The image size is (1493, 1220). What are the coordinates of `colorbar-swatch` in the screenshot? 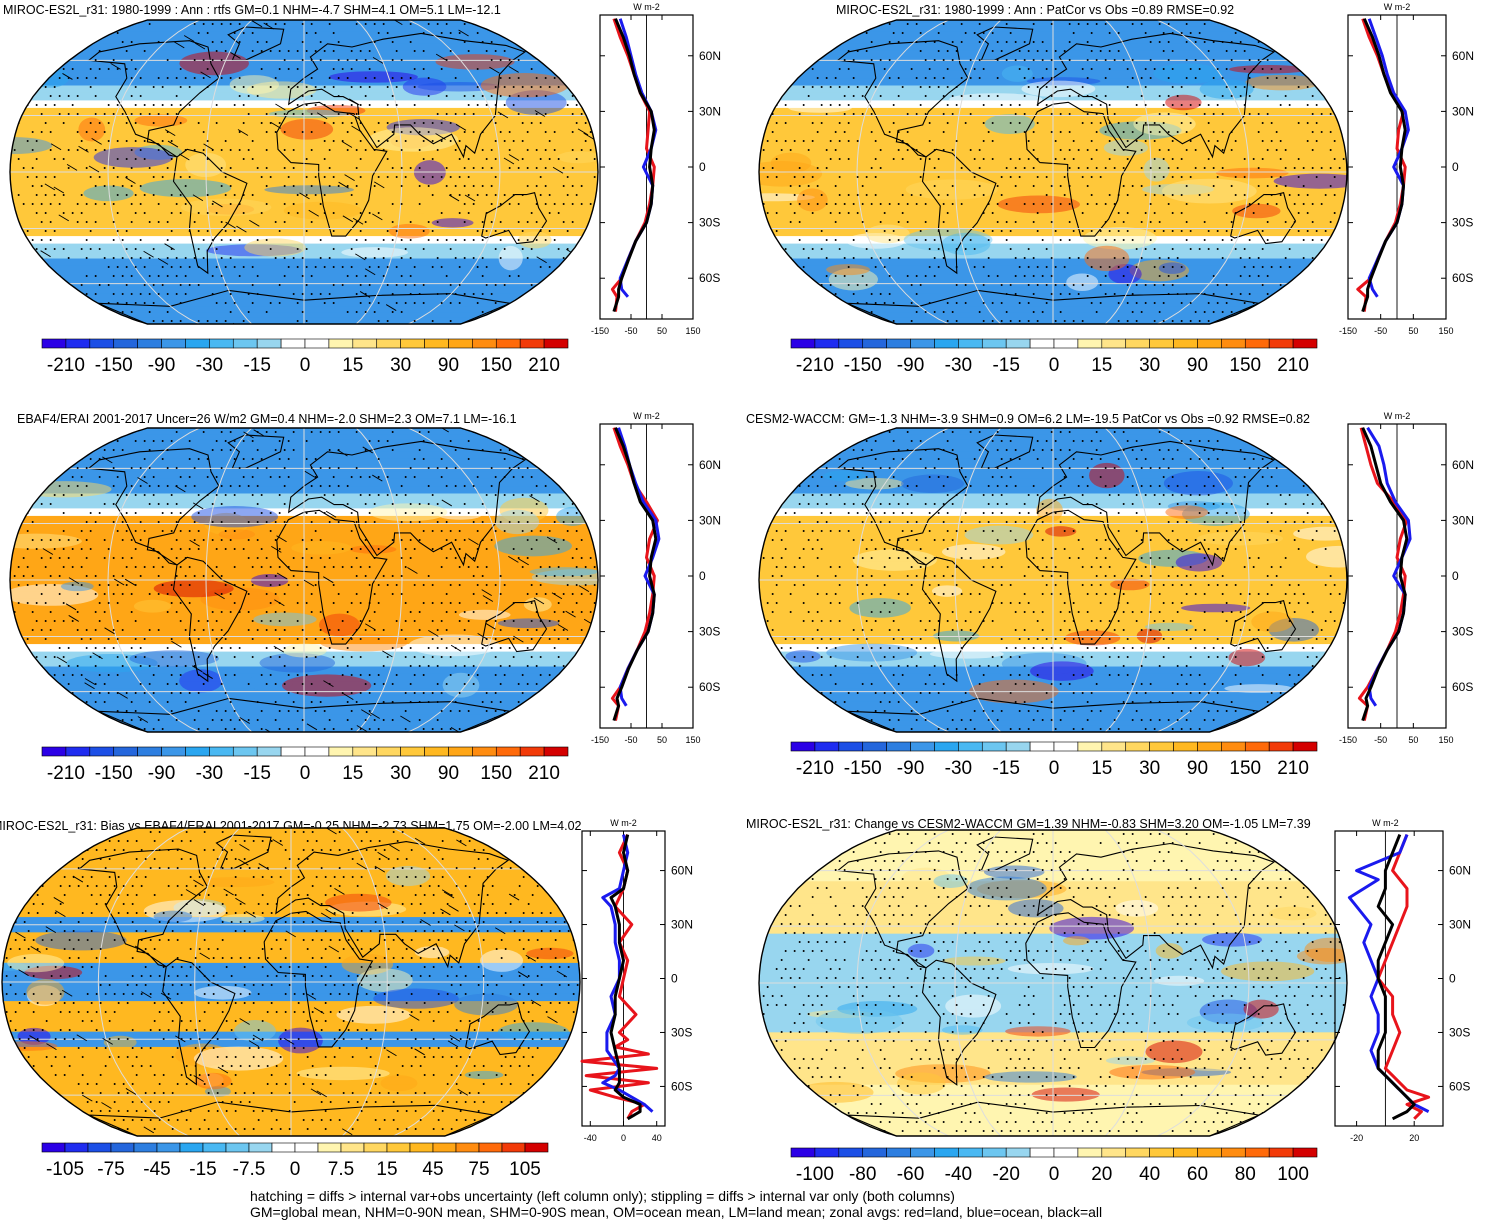 It's located at (1066, 343).